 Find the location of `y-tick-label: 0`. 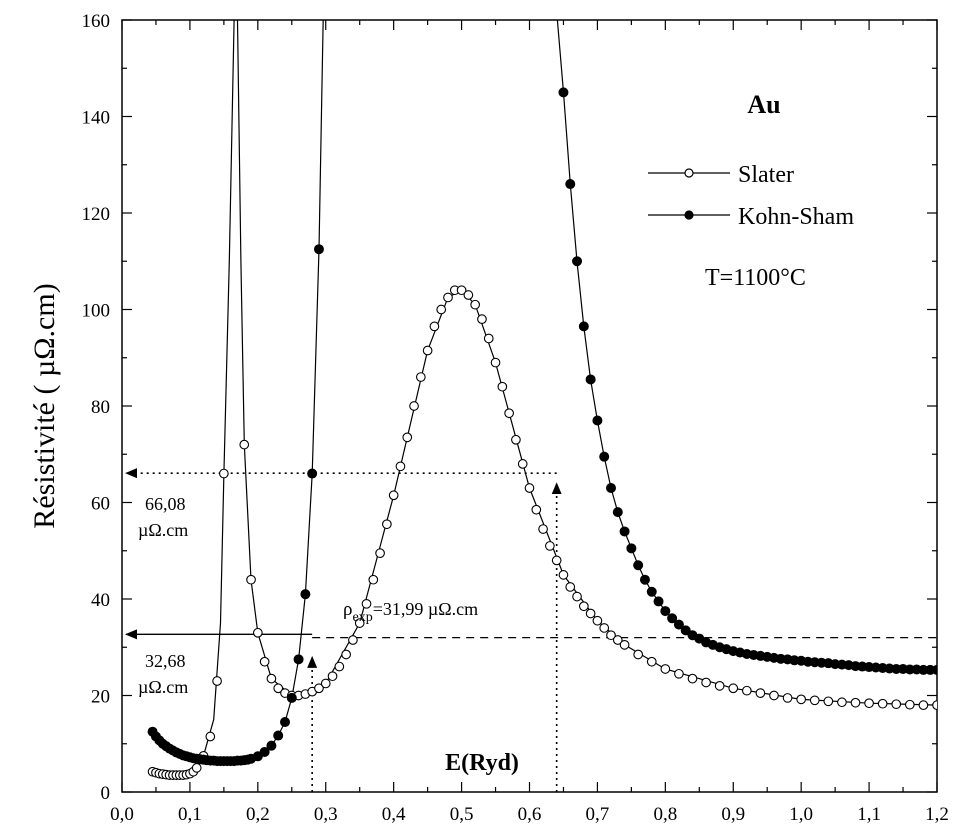

y-tick-label: 0 is located at coordinates (106, 793).